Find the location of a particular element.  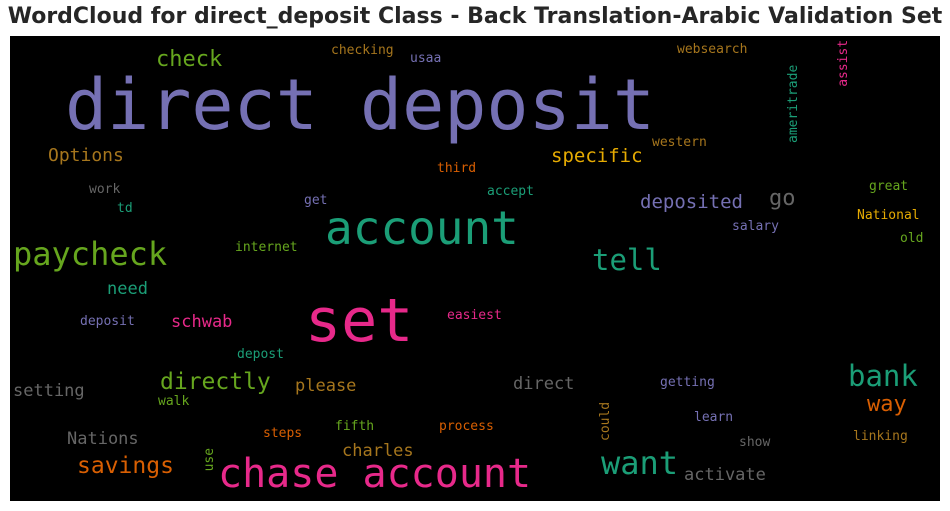

word-chase-account: chase account is located at coordinates (374, 474).